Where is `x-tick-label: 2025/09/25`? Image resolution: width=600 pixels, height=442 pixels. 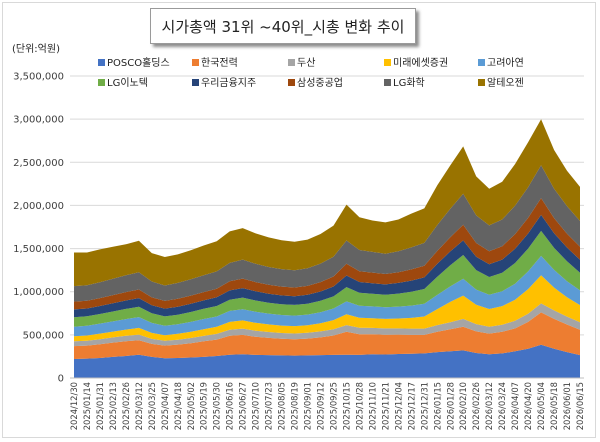
x-tick-label: 2025/09/25 is located at coordinates (333, 406).